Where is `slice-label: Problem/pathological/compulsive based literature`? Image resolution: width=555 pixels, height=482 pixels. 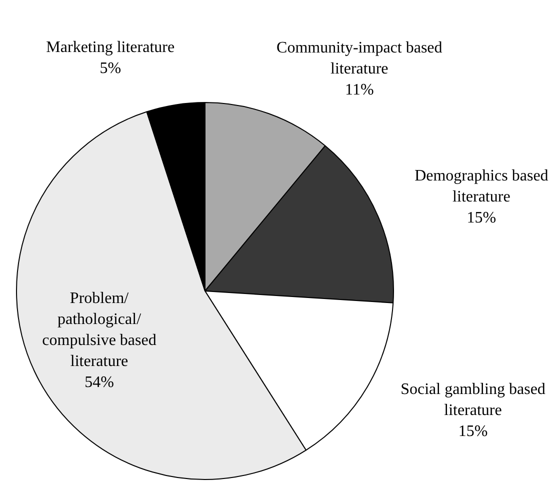
slice-label: Problem/pathological/compulsive based literature is located at coordinates (99, 330).